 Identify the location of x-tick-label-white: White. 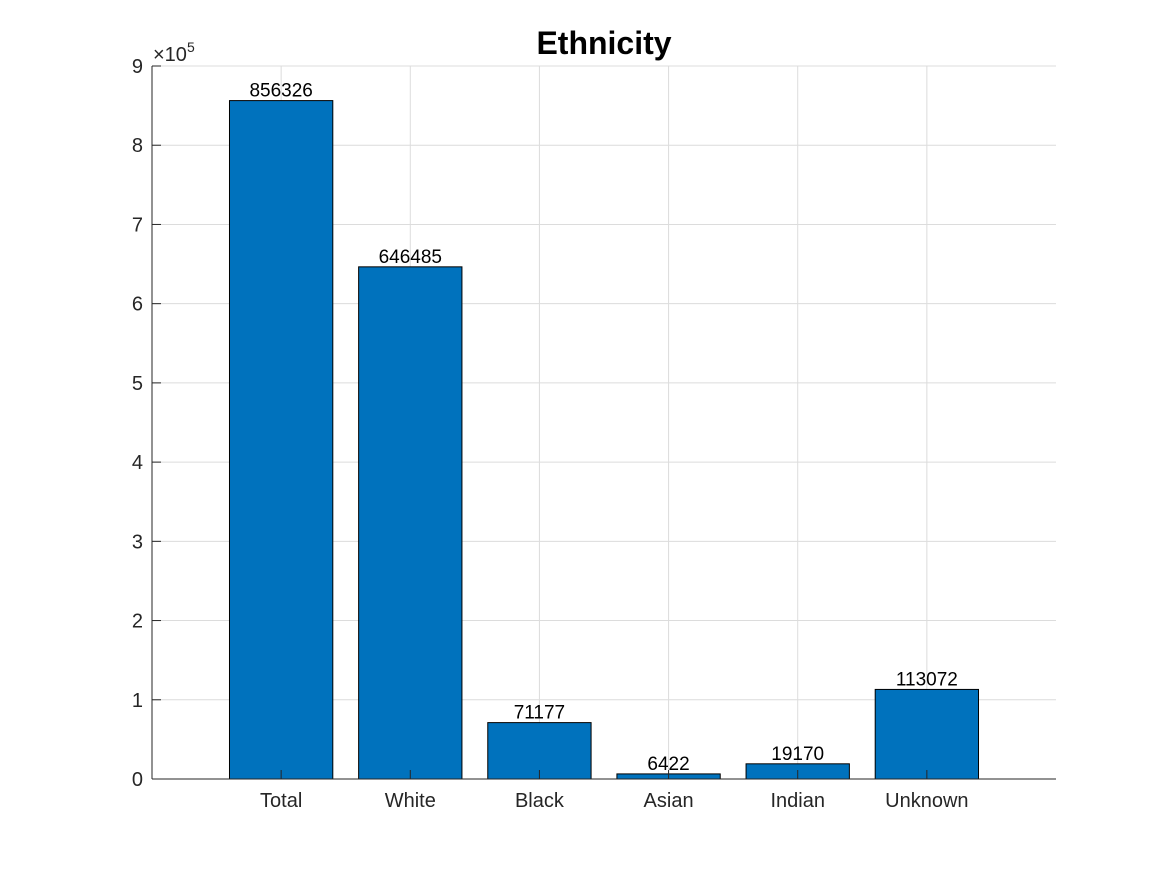
(410, 801).